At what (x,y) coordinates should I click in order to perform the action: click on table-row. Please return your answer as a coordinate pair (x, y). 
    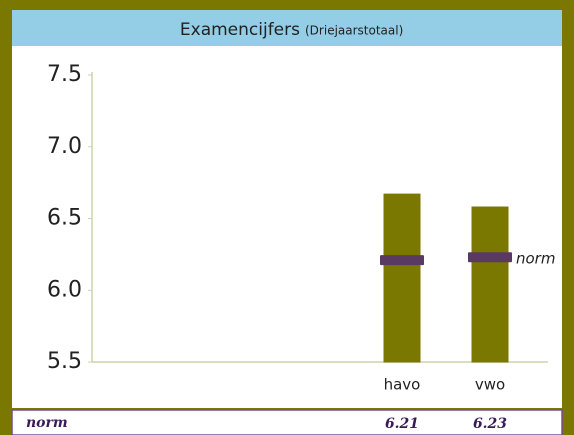
    Looking at the image, I should click on (287, 422).